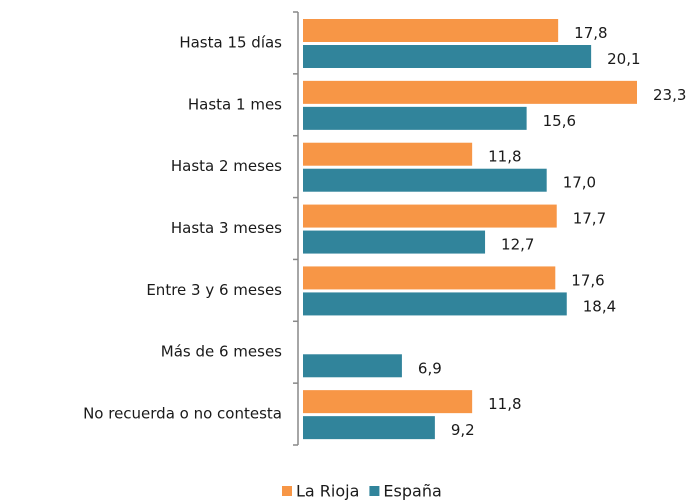 The image size is (699, 501). What do you see at coordinates (221, 352) in the screenshot?
I see `category-label: Más de 6 meses` at bounding box center [221, 352].